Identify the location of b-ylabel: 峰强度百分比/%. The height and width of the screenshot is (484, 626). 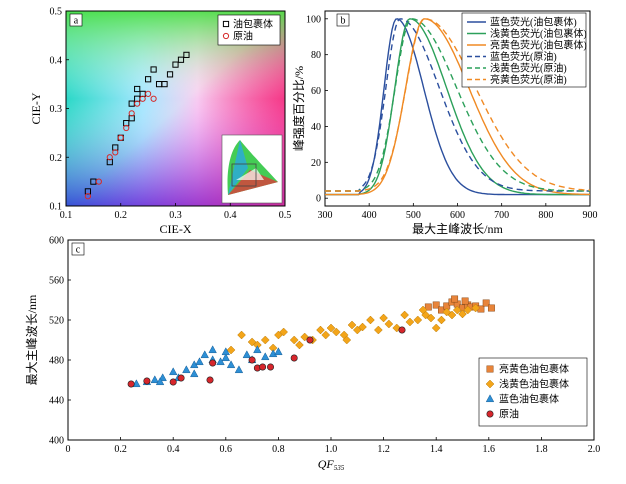
(298, 108).